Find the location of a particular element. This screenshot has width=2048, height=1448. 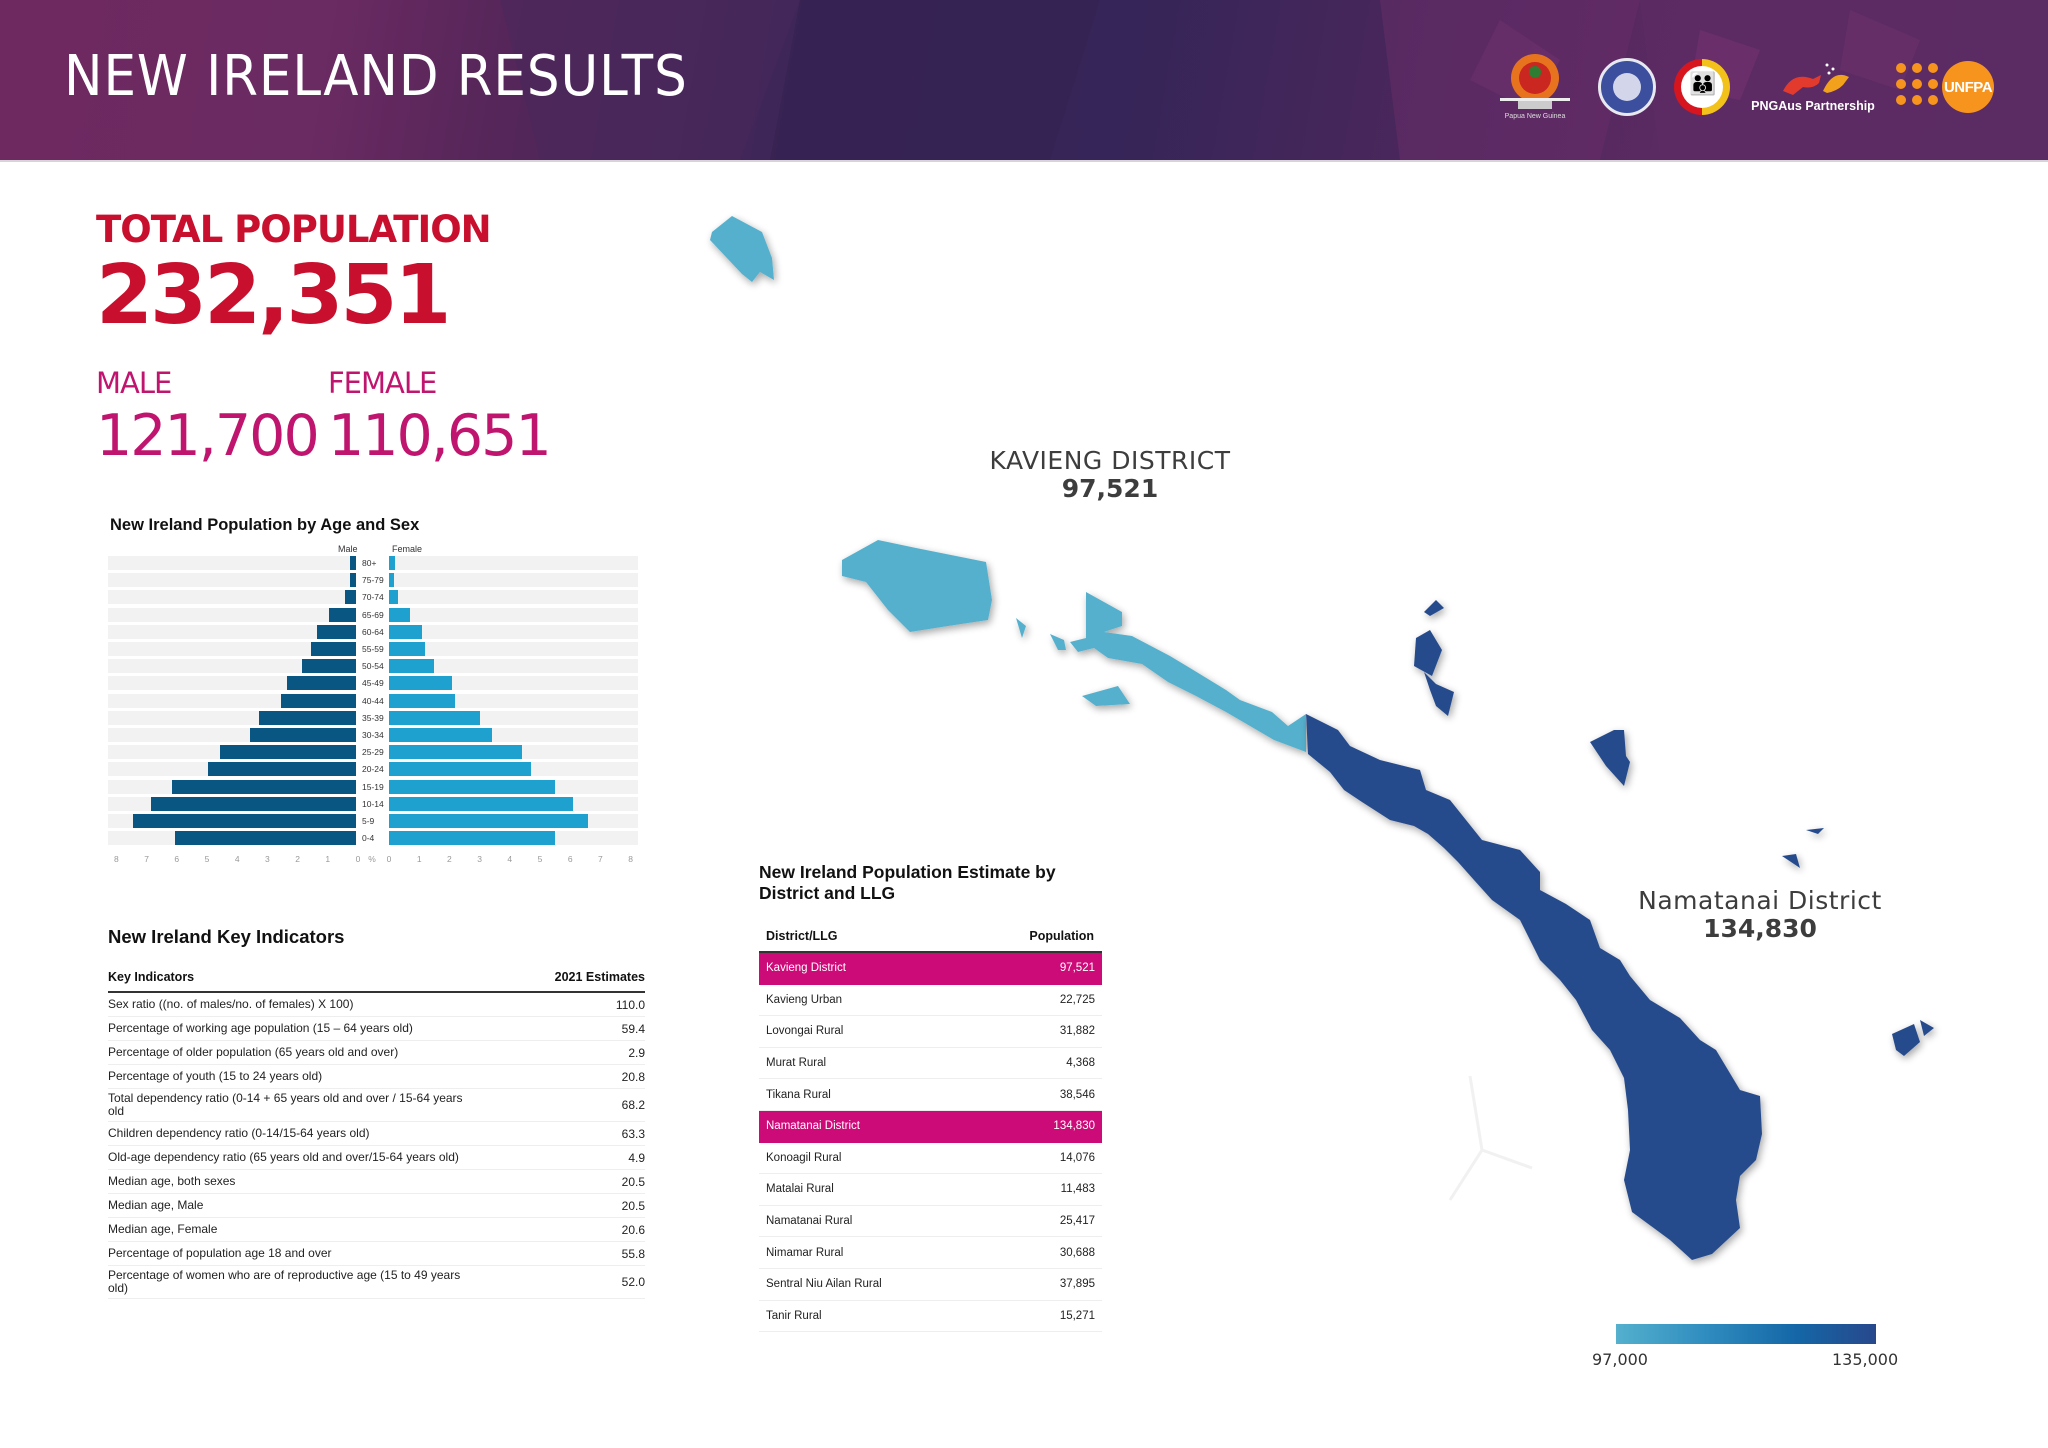

pyramid-row: 50-54 is located at coordinates (373, 666).